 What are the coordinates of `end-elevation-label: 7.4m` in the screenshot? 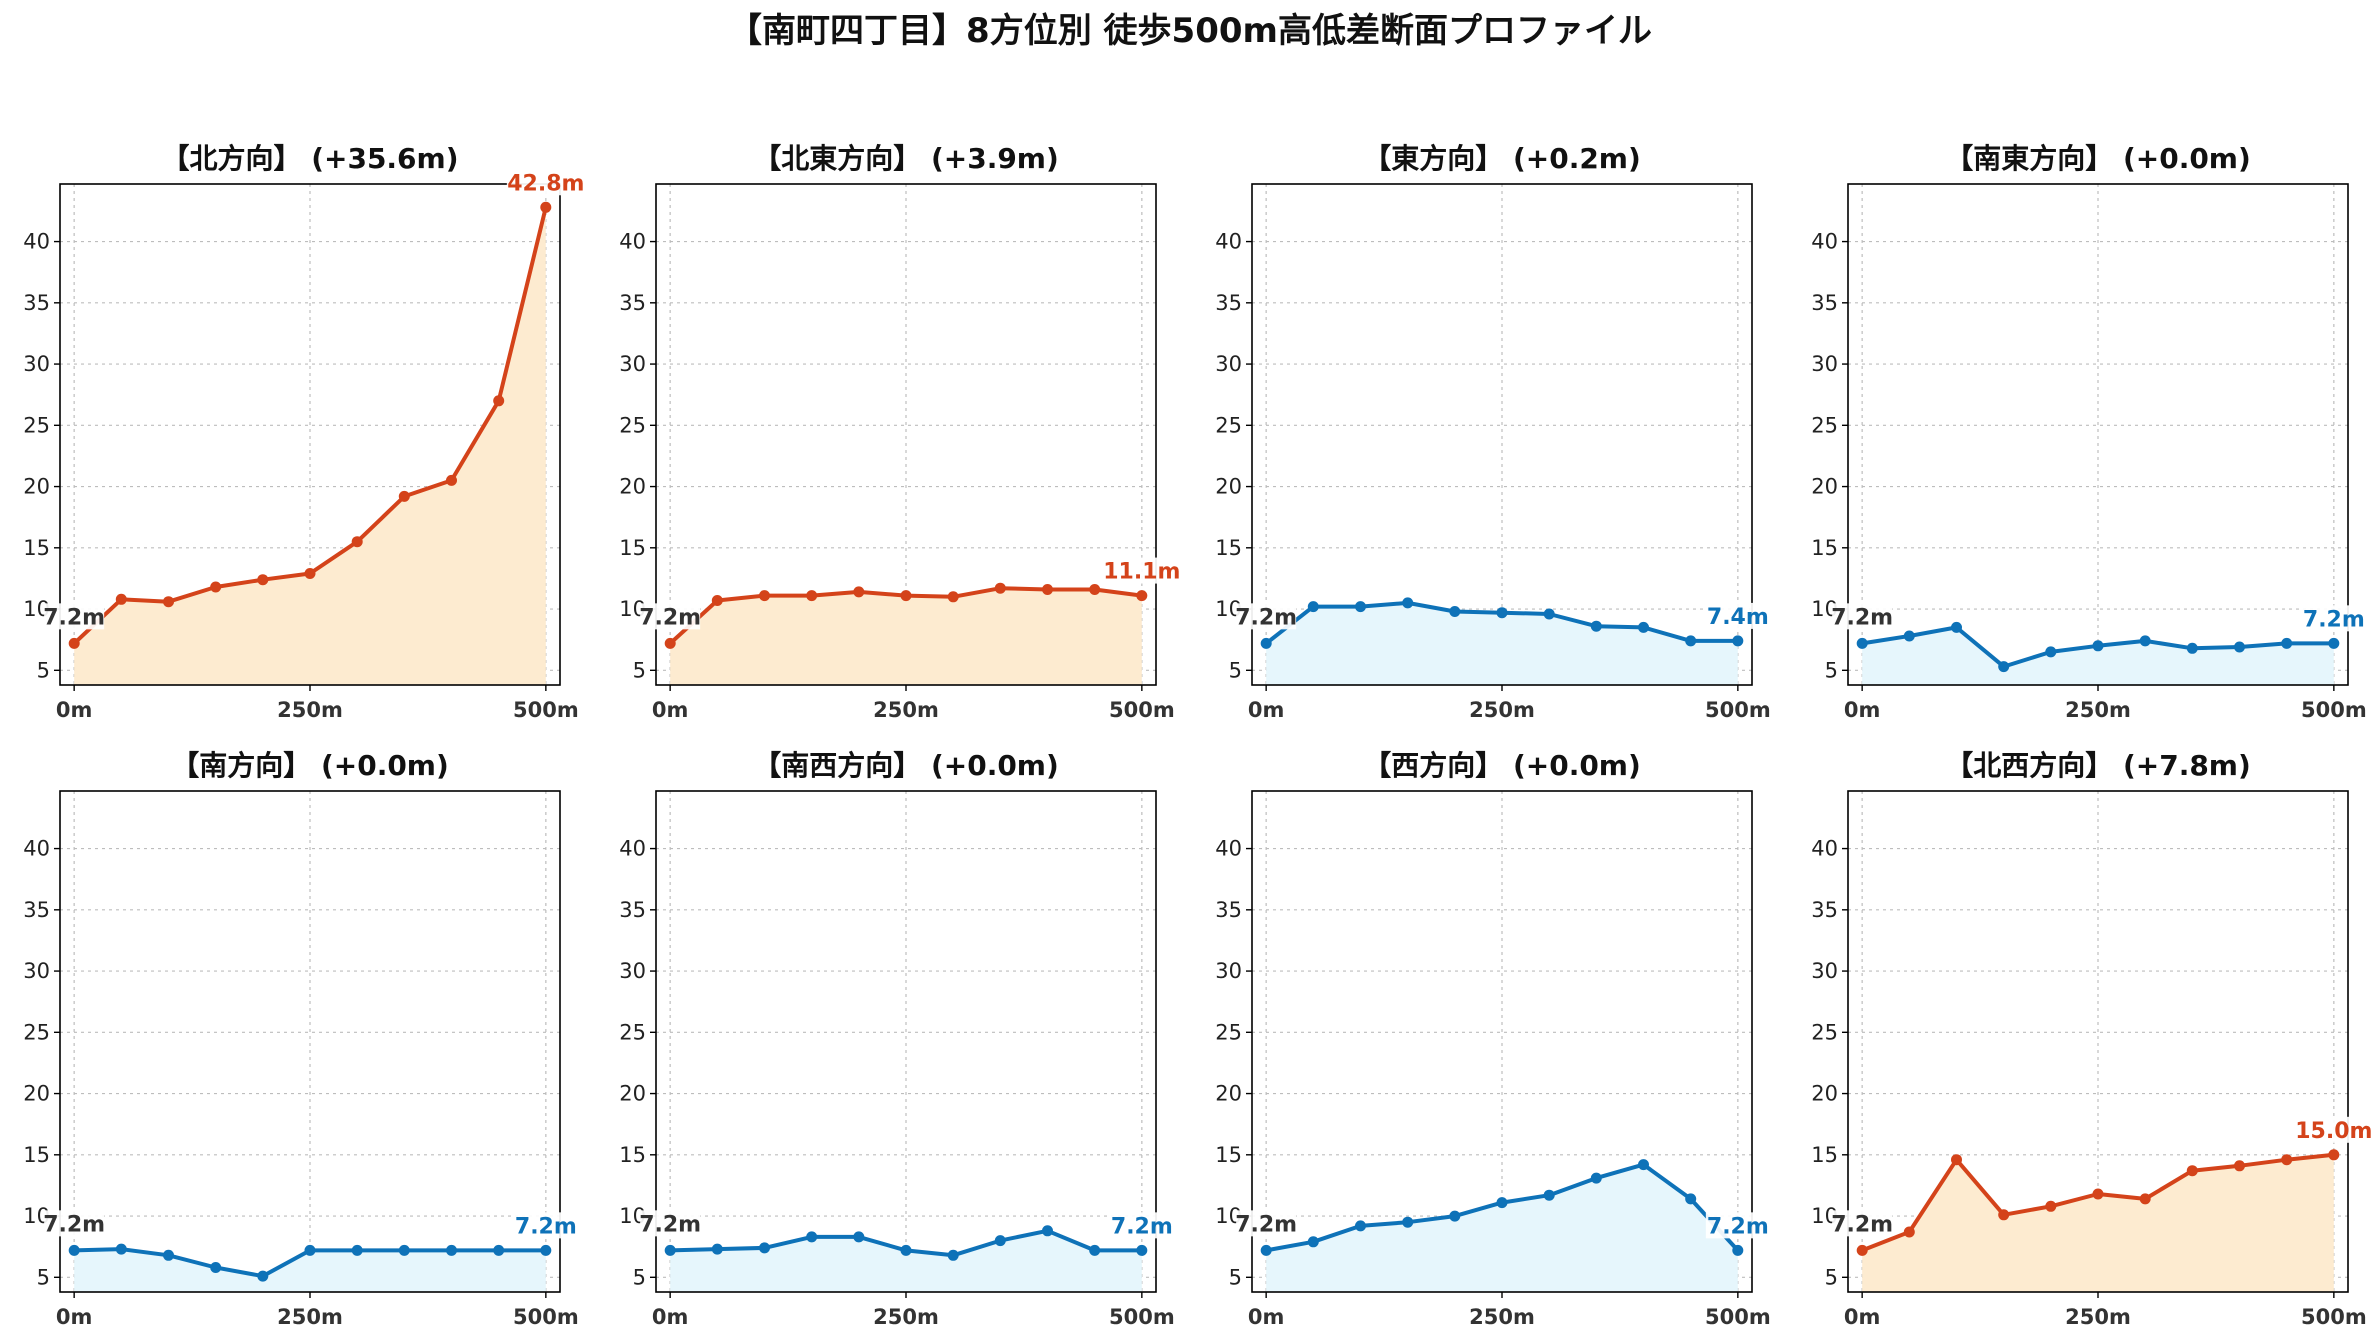 It's located at (1737, 616).